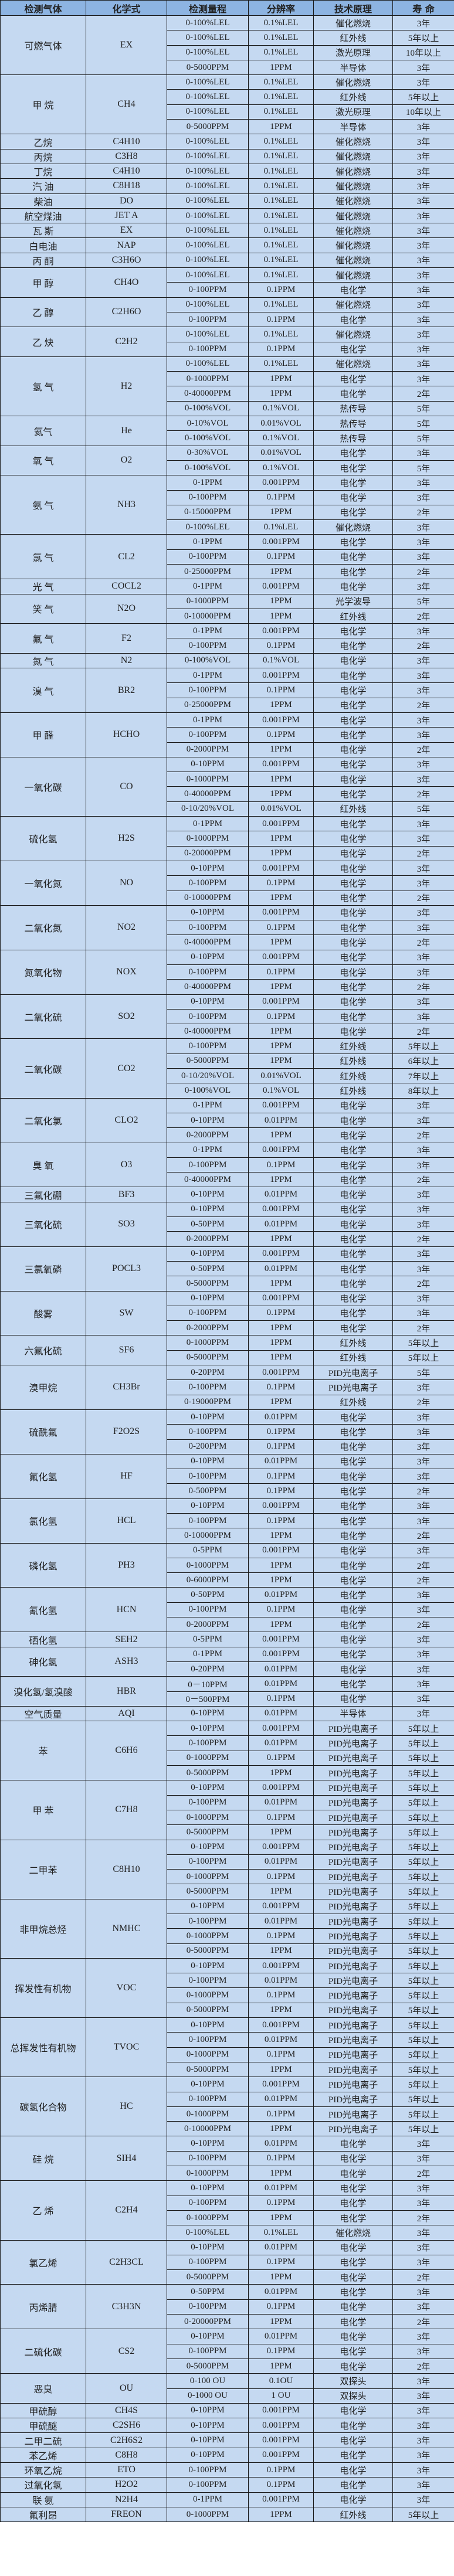 Image resolution: width=454 pixels, height=2576 pixels. What do you see at coordinates (227, 794) in the screenshot?
I see `table-row: 0-40000PPM 1PPM 电化学 2年` at bounding box center [227, 794].